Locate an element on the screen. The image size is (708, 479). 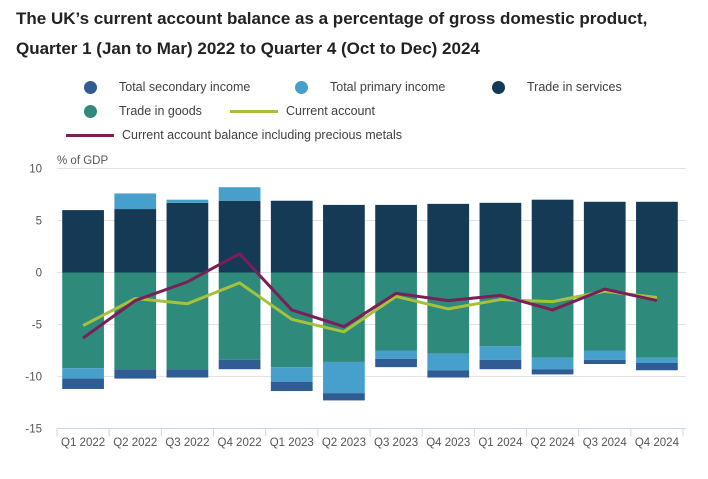
x-tick-label: Q2 2022 is located at coordinates (135, 443).